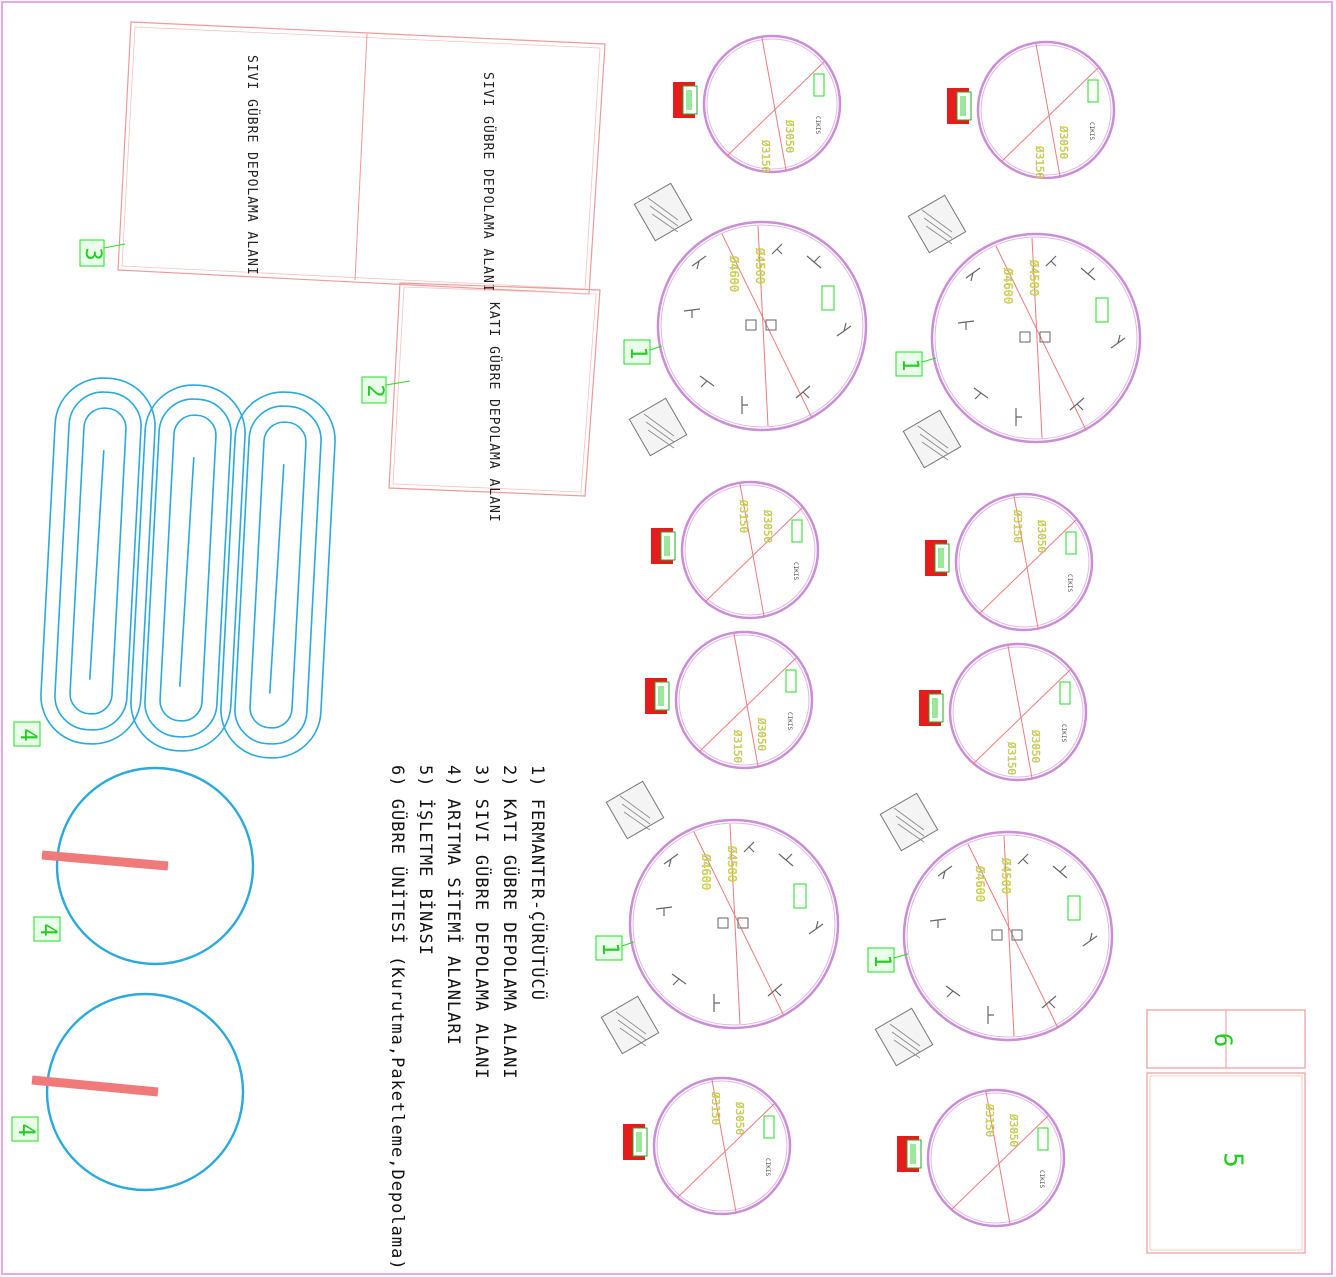 The image size is (1336, 1277). What do you see at coordinates (488, 182) in the screenshot?
I see `liquid-storage-label-b: SIVI GÜBRE DEPOLAMA ALANI` at bounding box center [488, 182].